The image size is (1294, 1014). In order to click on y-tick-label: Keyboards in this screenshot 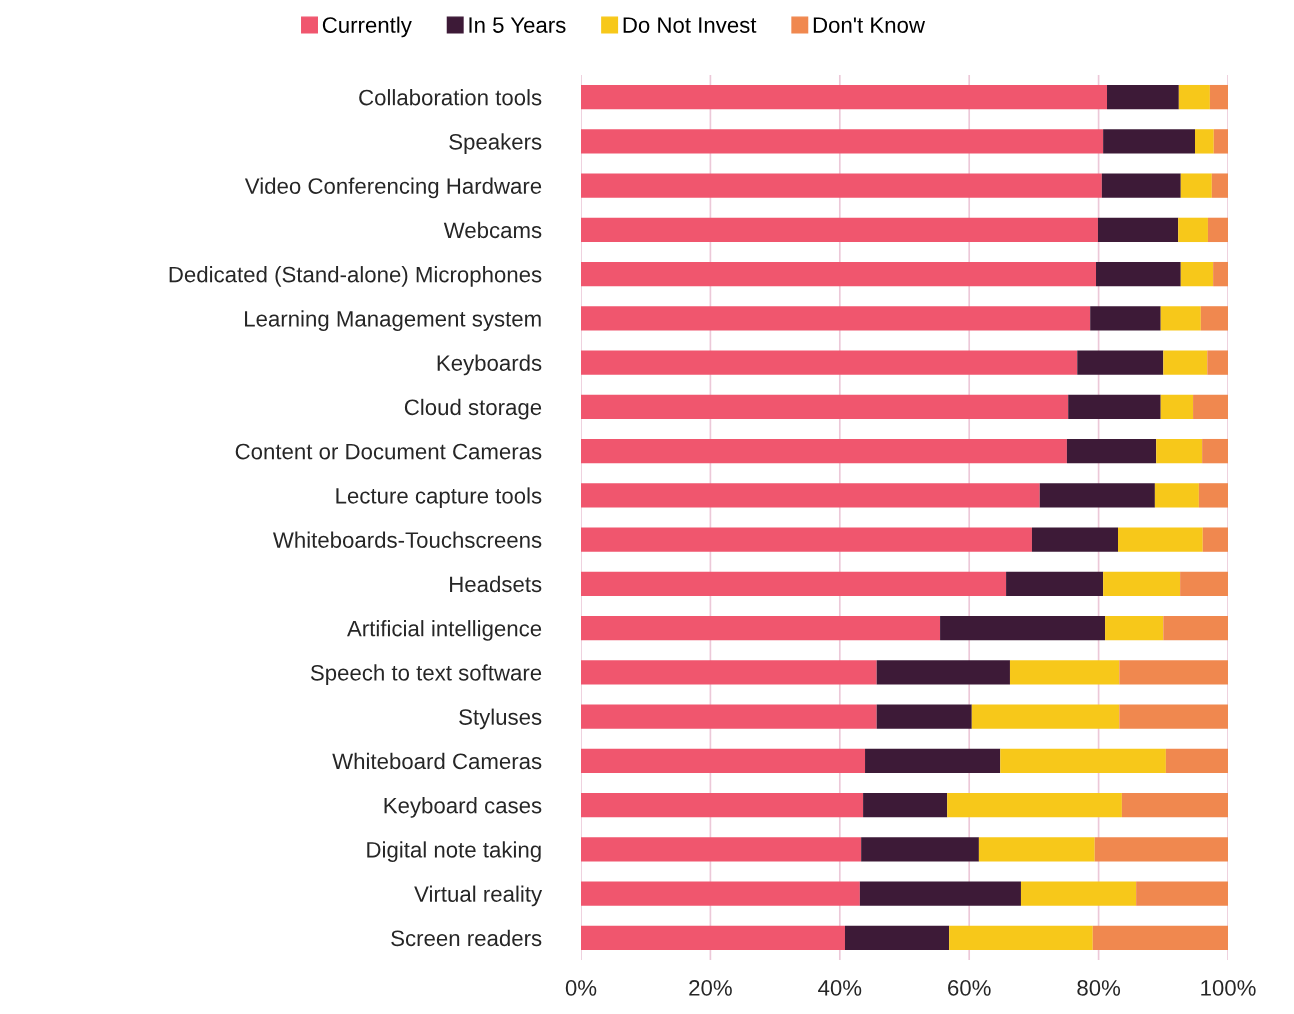, I will do `click(489, 365)`.